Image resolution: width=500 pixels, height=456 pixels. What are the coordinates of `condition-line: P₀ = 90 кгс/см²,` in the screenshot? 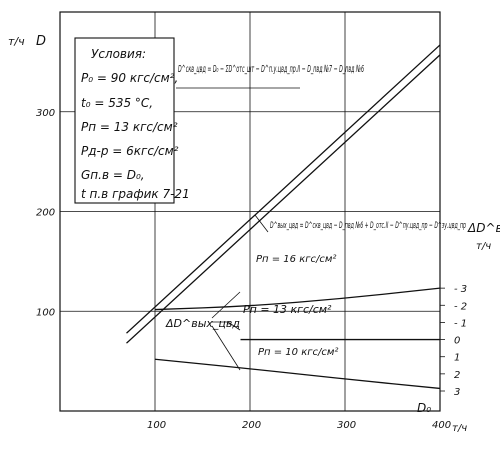 It's located at (129, 78).